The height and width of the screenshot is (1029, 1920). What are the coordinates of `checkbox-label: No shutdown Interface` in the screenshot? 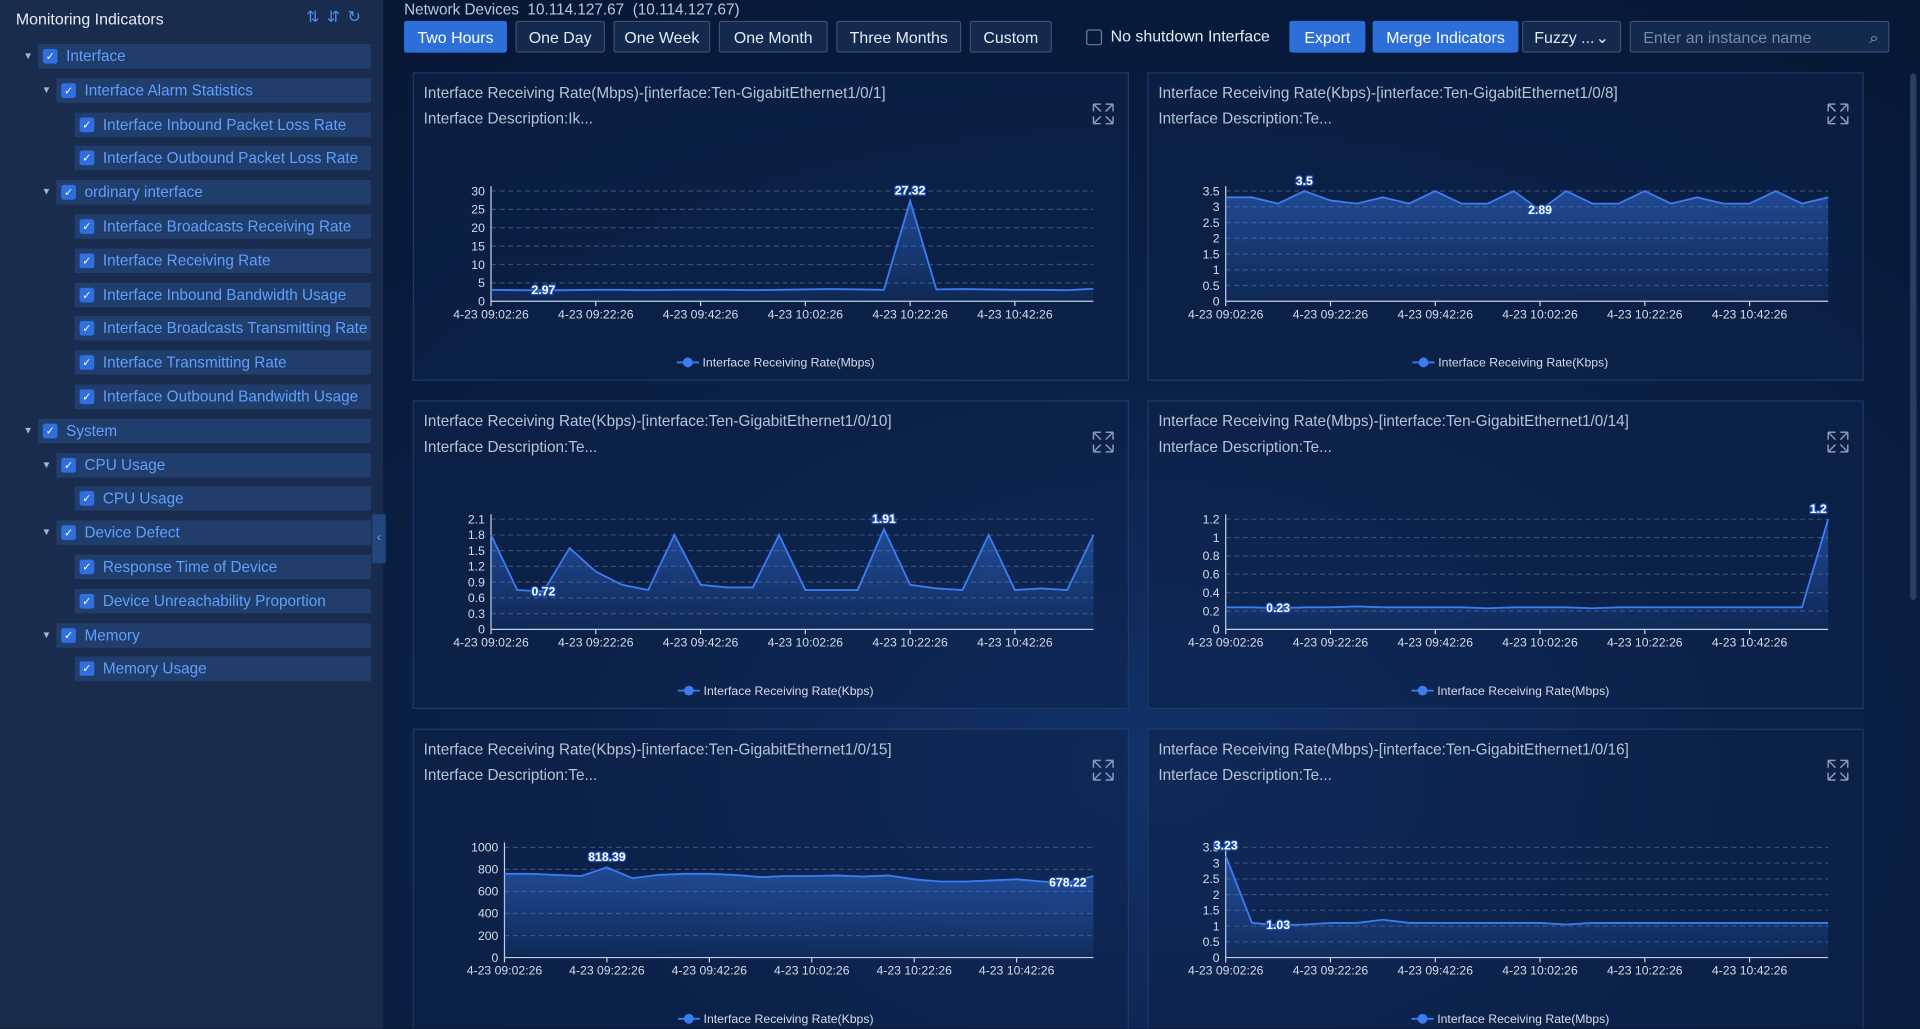 It's located at (1190, 36).